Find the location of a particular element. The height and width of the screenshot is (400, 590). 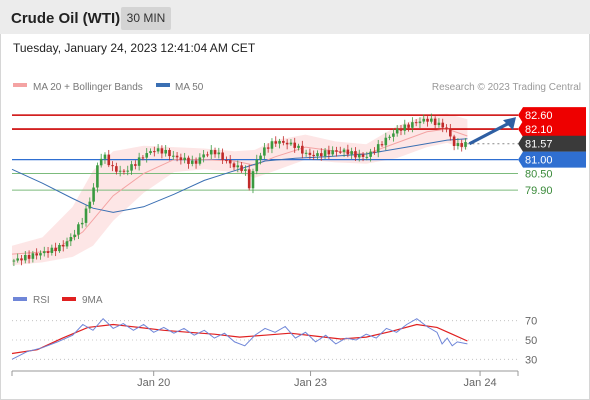

rsi-legend-swatch is located at coordinates (20, 299).